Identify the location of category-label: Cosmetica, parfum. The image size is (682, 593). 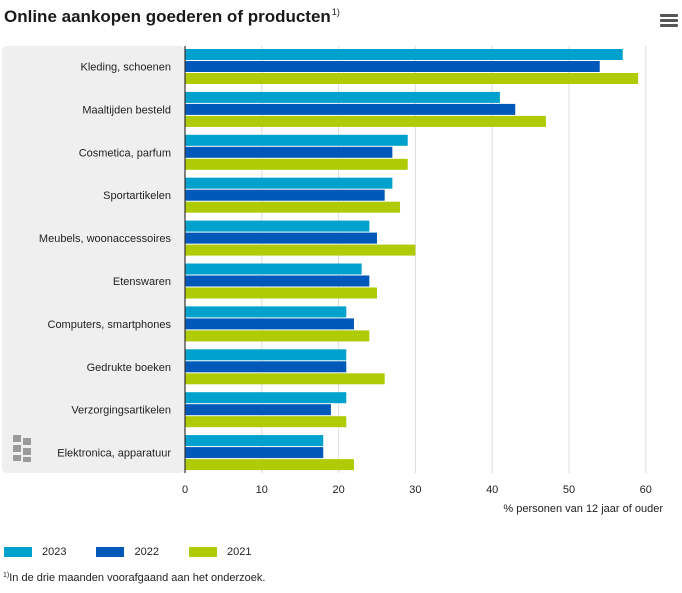
(125, 153).